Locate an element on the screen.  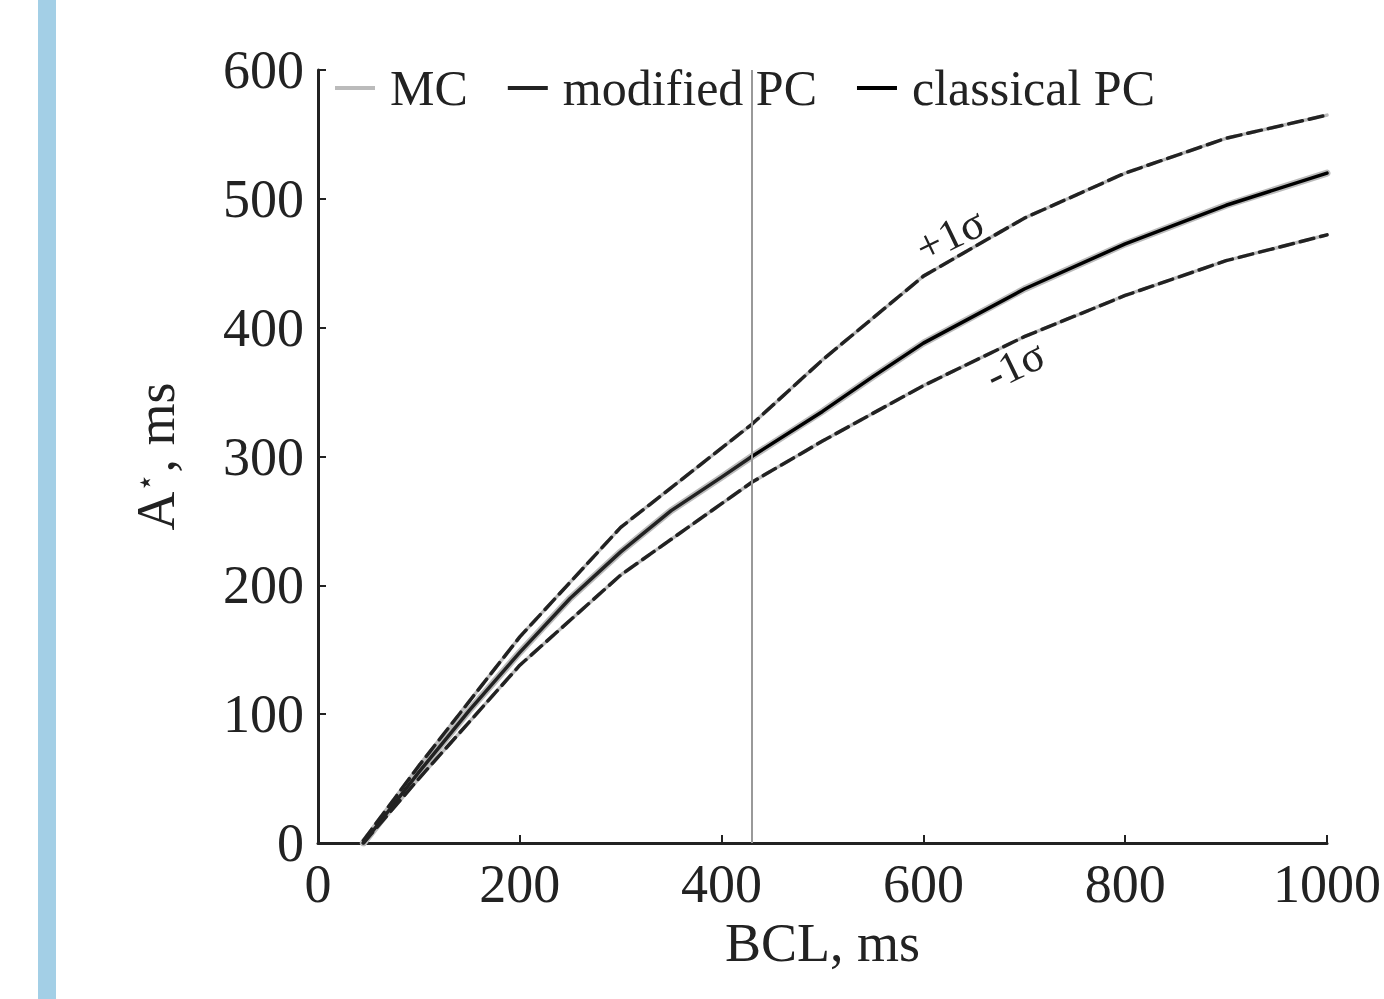
y-tick-label: 600 is located at coordinates (263, 70).